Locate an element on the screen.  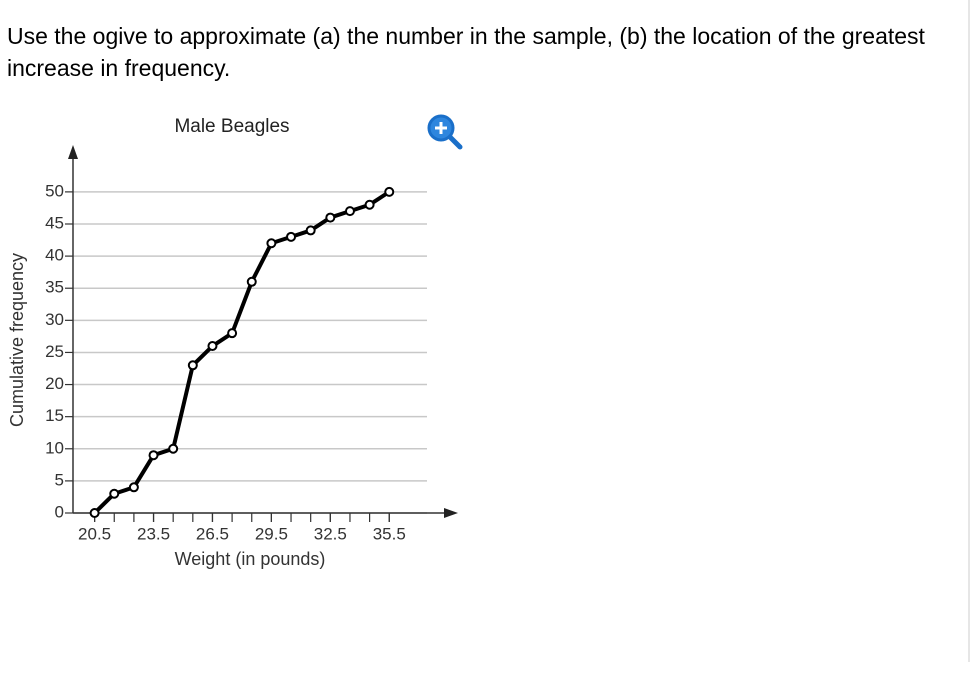
y-tick-label: 25 is located at coordinates (54, 351).